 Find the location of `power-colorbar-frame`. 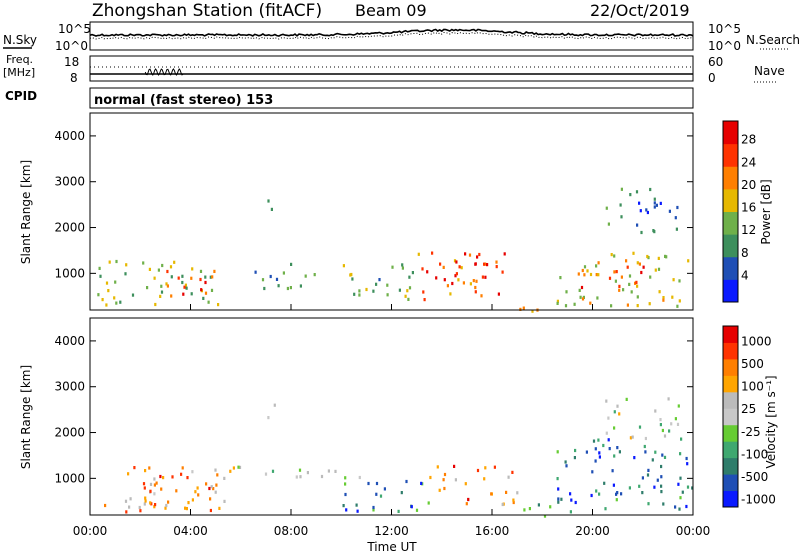

power-colorbar-frame is located at coordinates (730, 211).